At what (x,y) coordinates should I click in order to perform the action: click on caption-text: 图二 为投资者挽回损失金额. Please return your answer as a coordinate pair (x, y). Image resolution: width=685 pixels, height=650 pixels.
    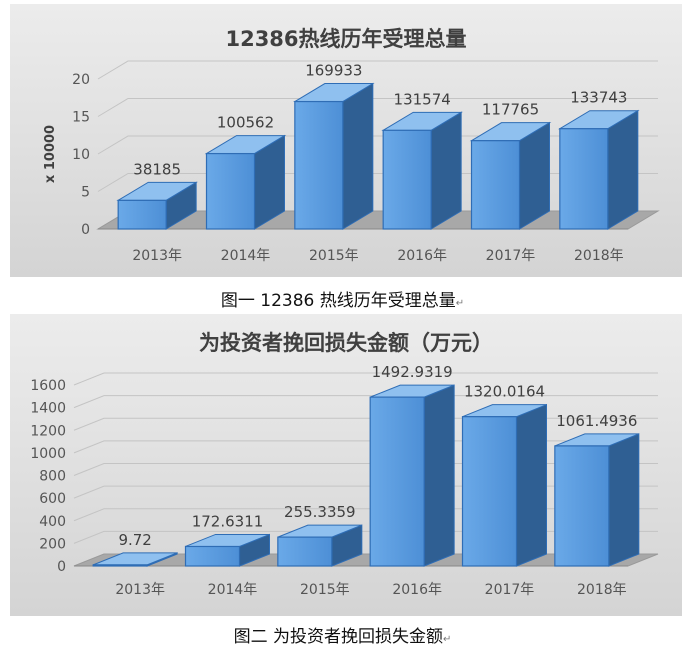
    Looking at the image, I should click on (338, 637).